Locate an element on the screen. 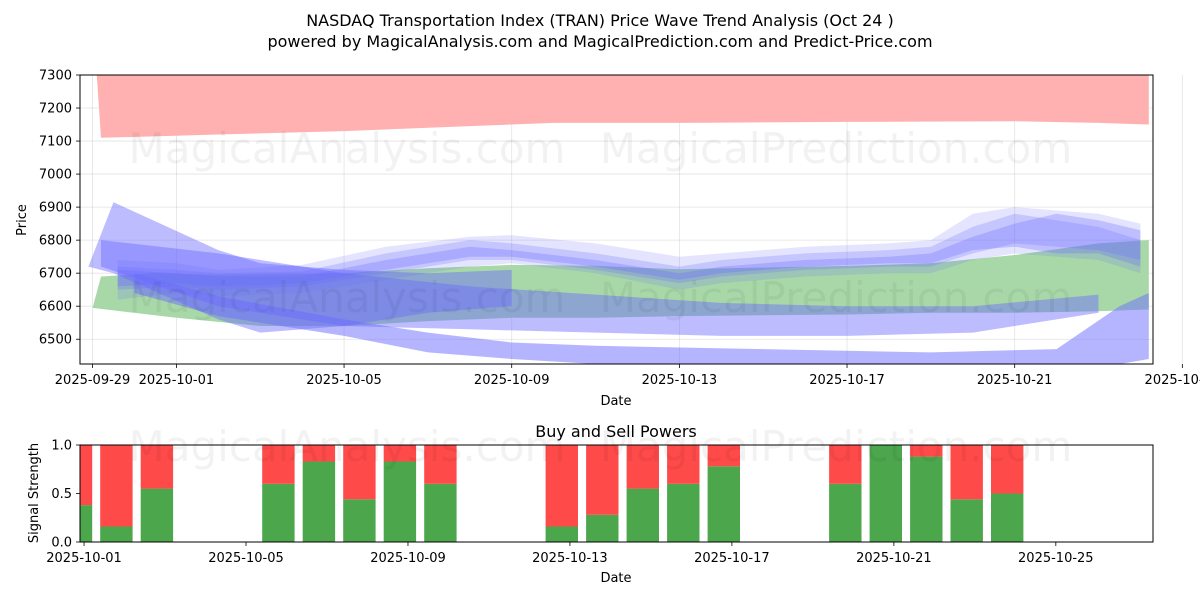  watermark-left-mid: MagicalAnalysis.com is located at coordinates (347, 297).